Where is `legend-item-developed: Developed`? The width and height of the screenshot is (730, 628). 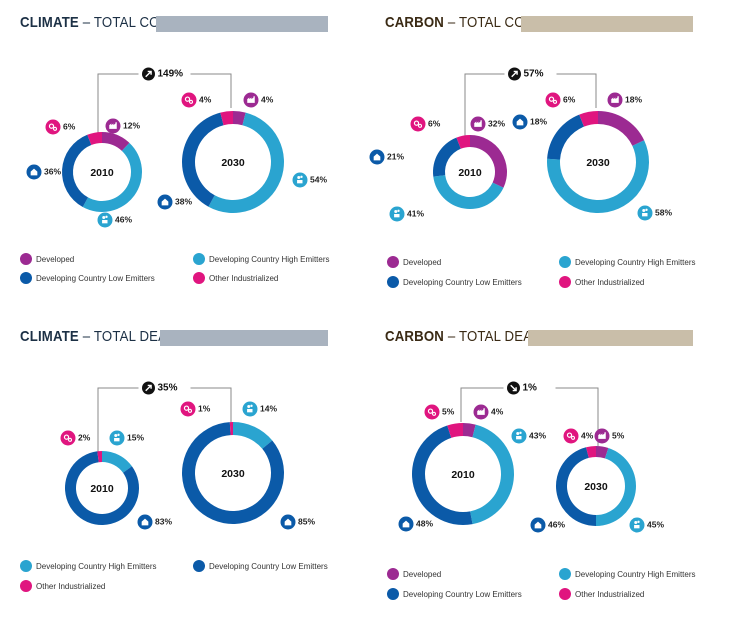
legend-item-developed: Developed is located at coordinates (414, 262).